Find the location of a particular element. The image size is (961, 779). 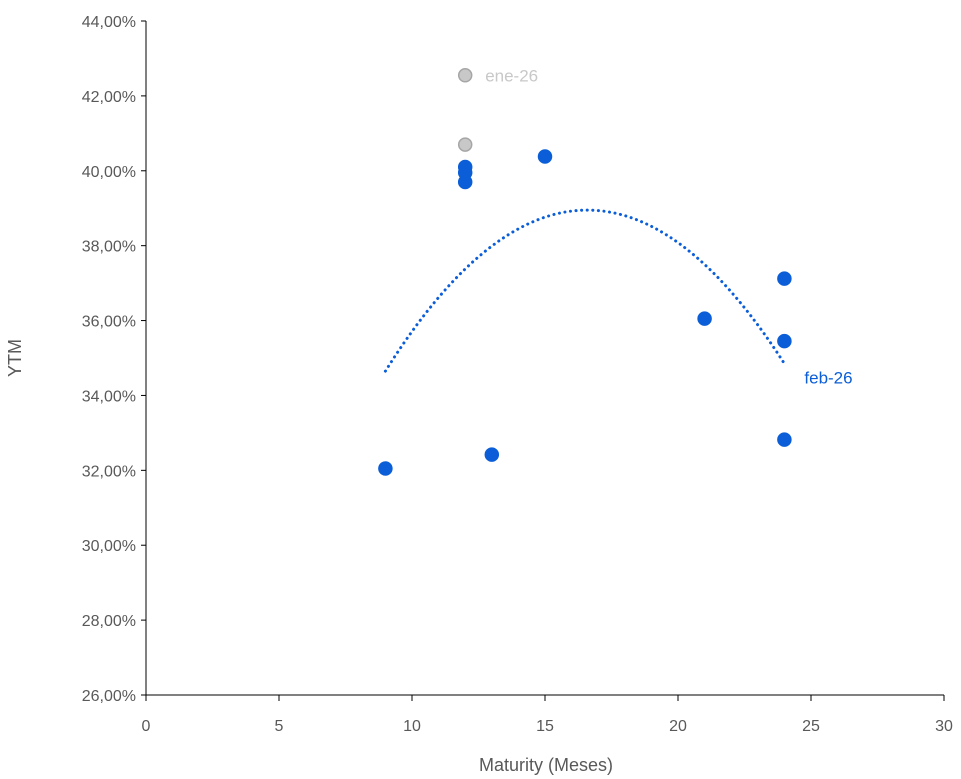

x-axis-title: Maturity (Meses) is located at coordinates (546, 765).